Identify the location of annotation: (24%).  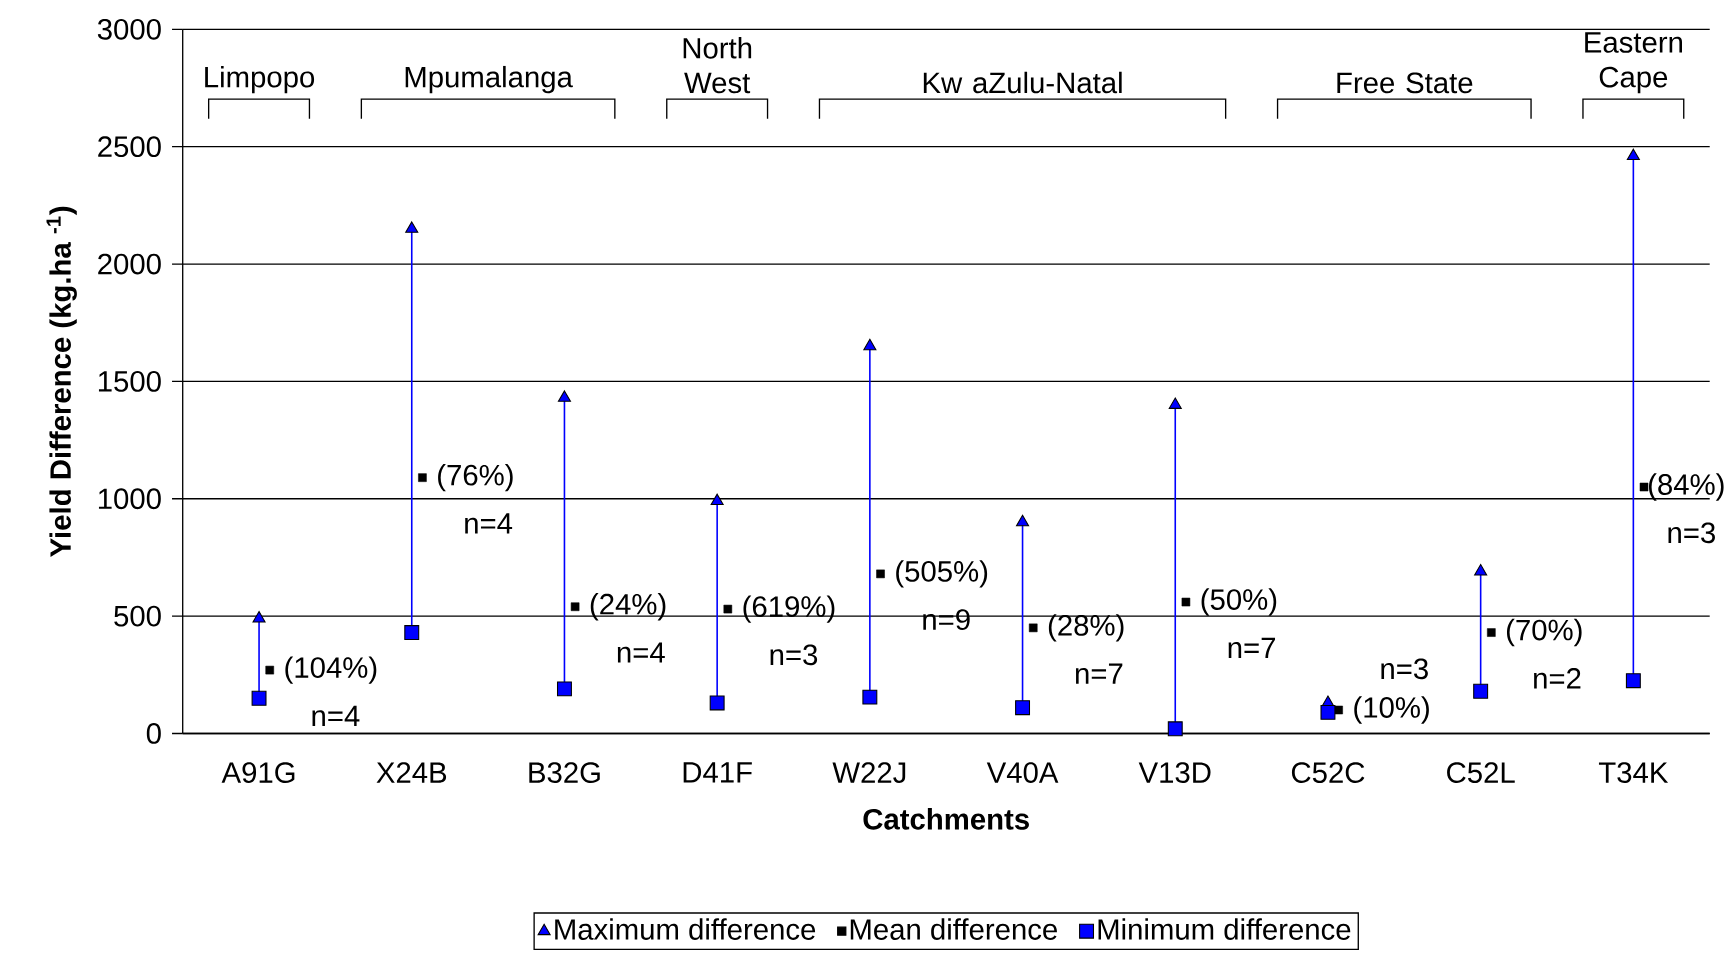
(628, 606).